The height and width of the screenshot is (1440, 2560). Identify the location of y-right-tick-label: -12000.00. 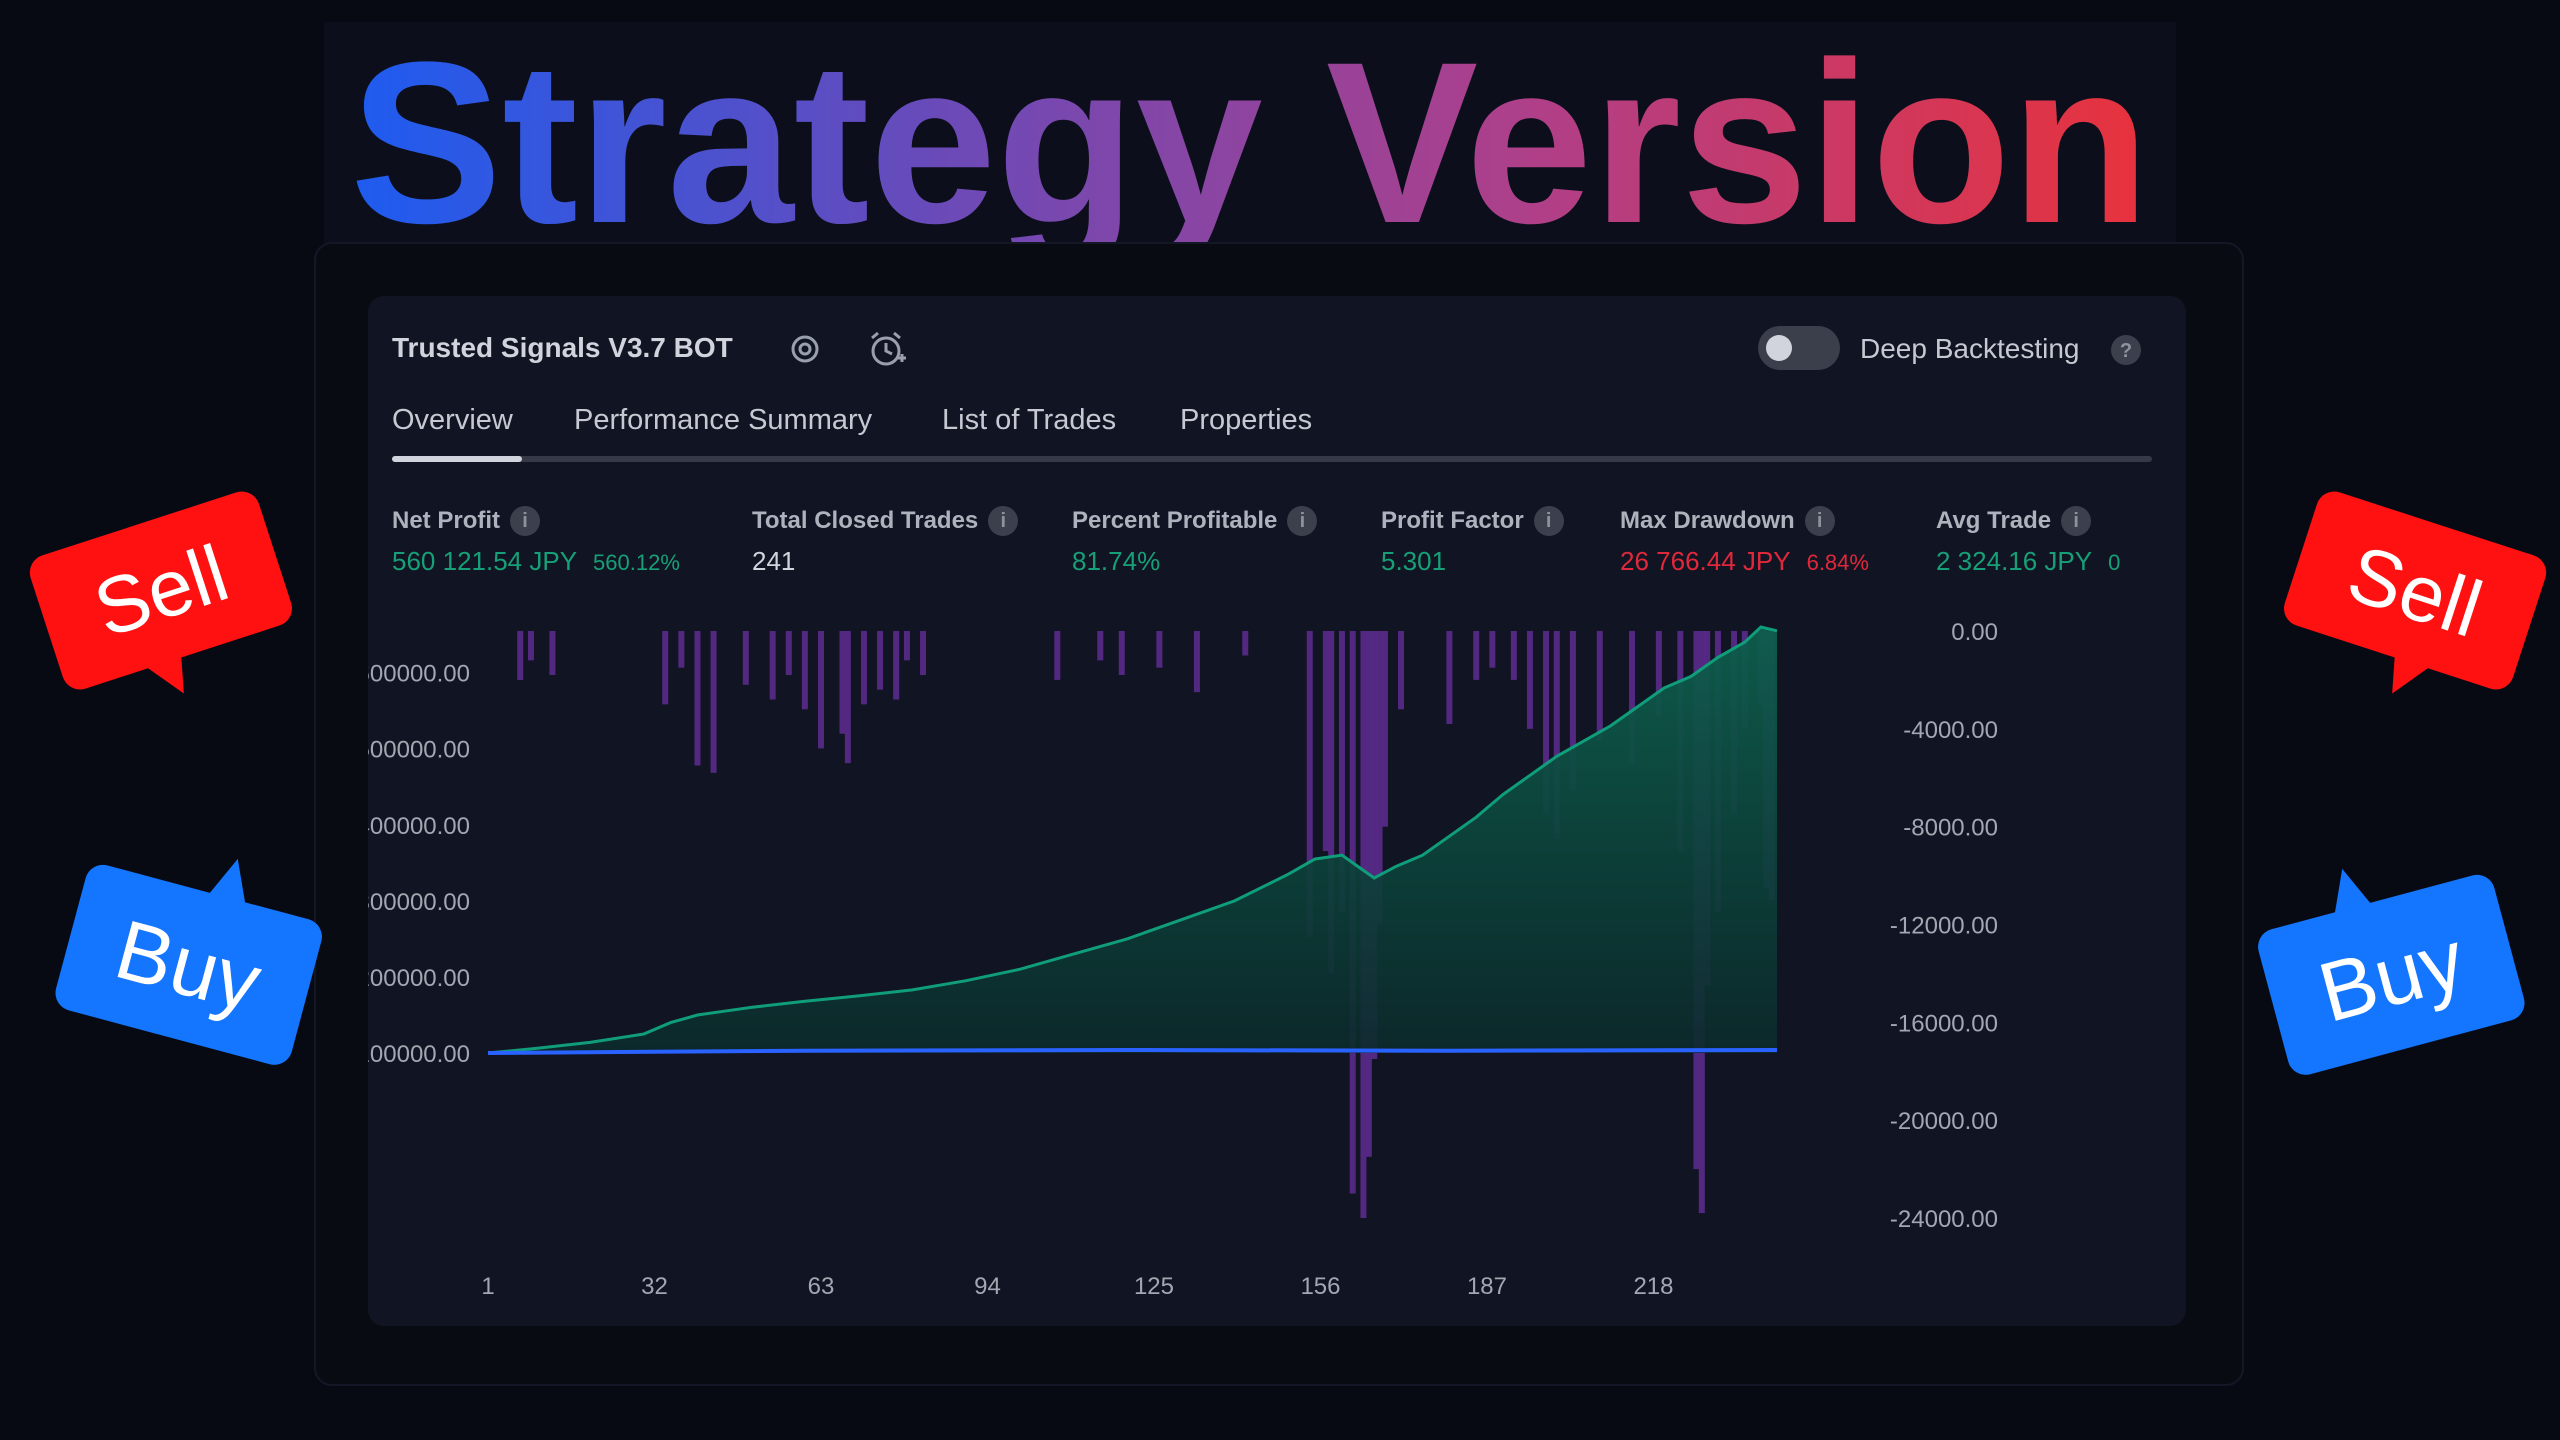
(1944, 926).